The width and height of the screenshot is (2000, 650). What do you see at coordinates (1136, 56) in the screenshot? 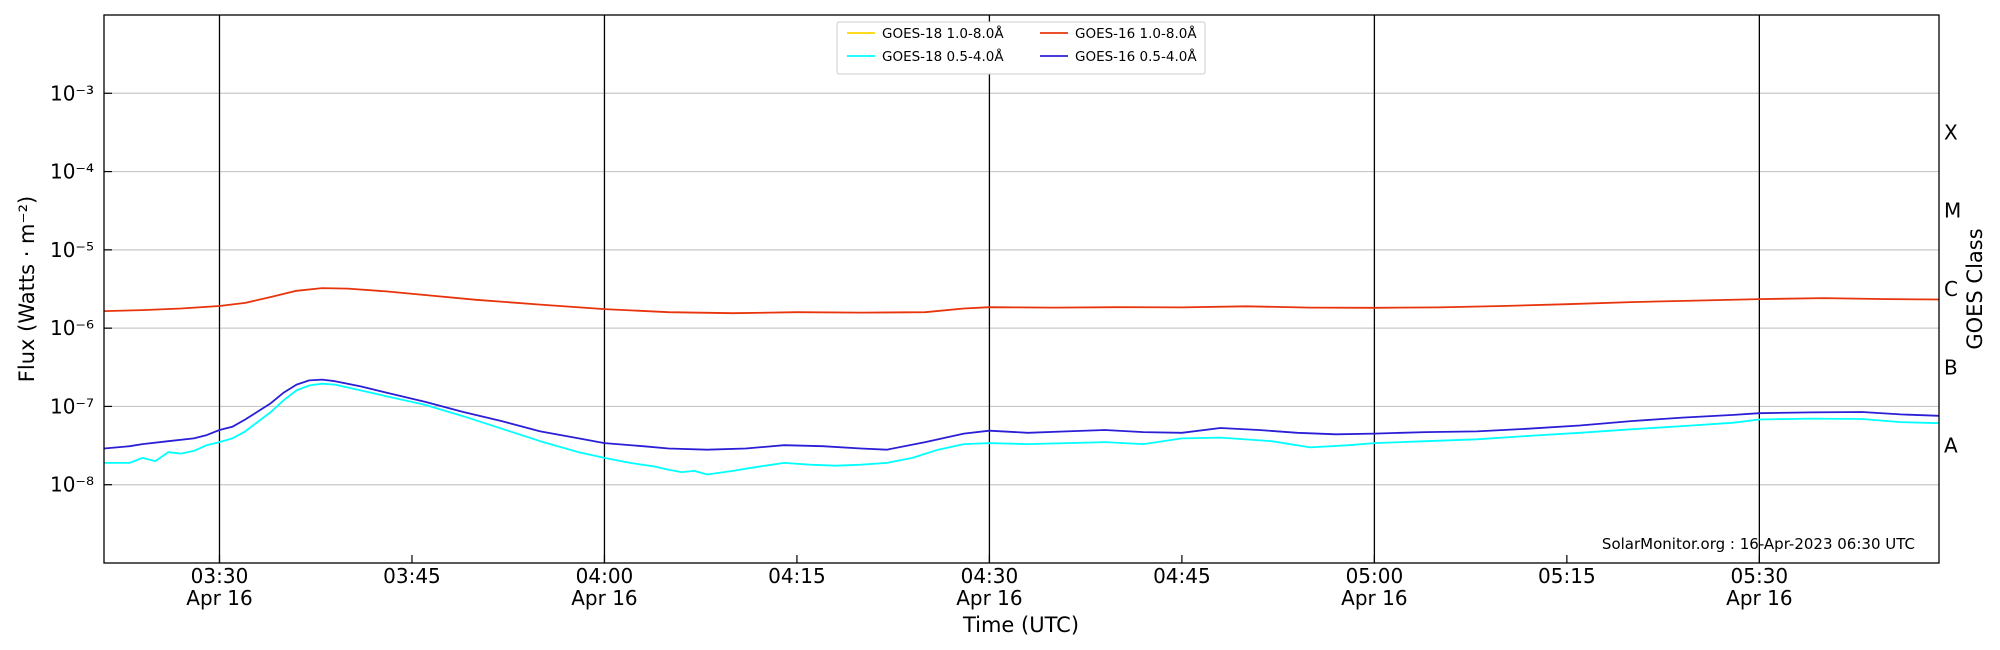
I see `legend-label: GOES-16 0.5-4.0Å` at bounding box center [1136, 56].